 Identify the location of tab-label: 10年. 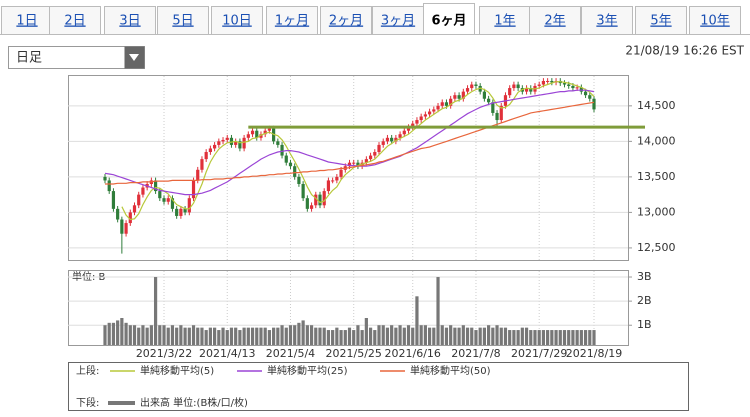
(715, 21).